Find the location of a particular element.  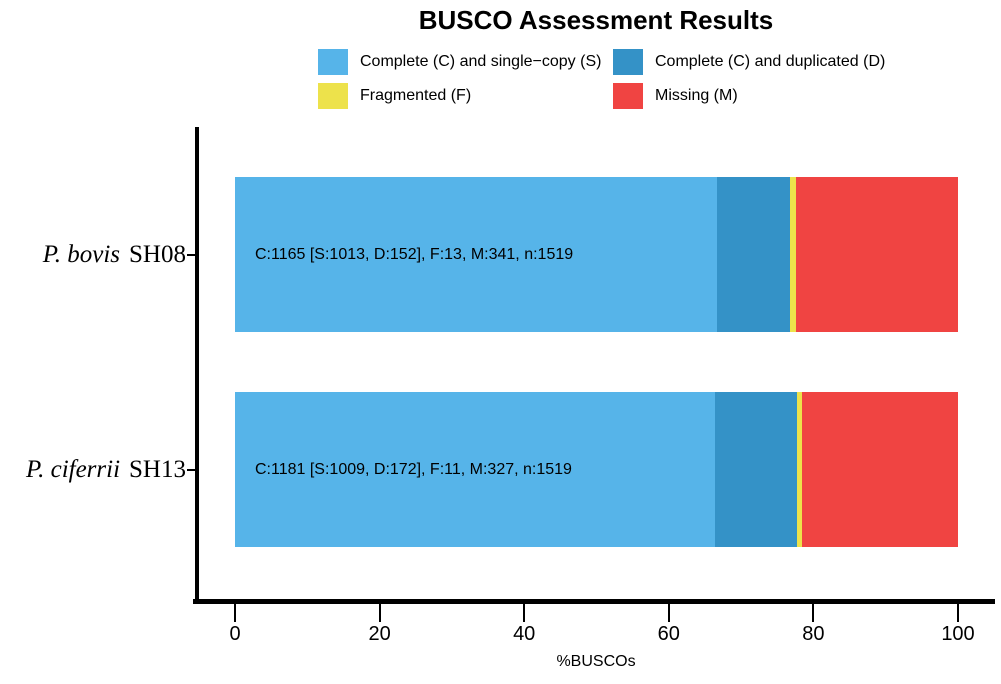

chart-title: BUSCO Assessment Results is located at coordinates (596, 20).